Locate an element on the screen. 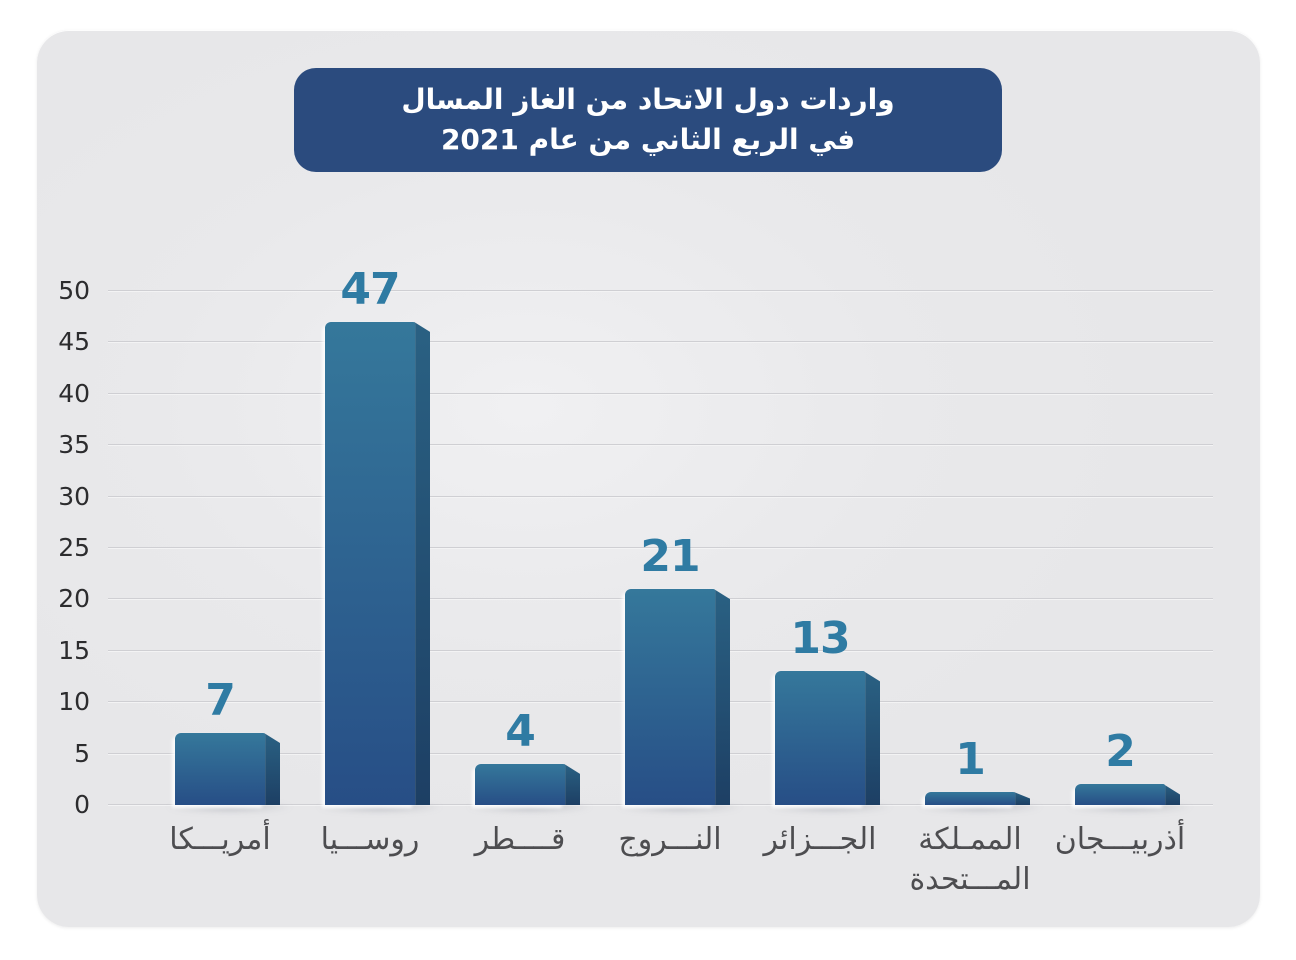 Image resolution: width=1296 pixels, height=960 pixels. x-axis-label: أمريـــكا is located at coordinates (220, 839).